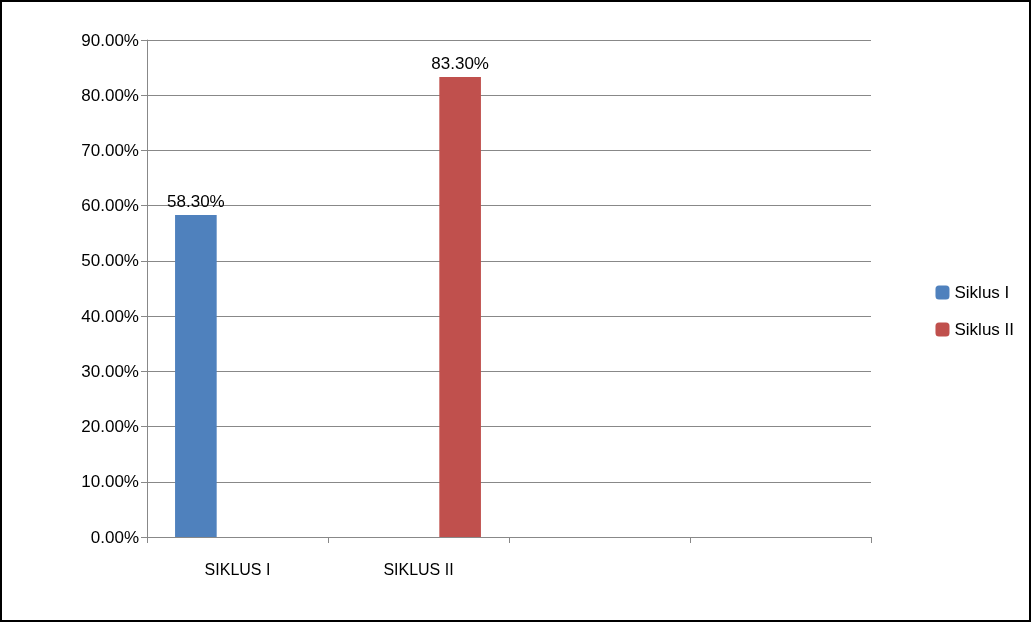 The width and height of the screenshot is (1031, 622). I want to click on y-tick-label: 0.00%, so click(114, 537).